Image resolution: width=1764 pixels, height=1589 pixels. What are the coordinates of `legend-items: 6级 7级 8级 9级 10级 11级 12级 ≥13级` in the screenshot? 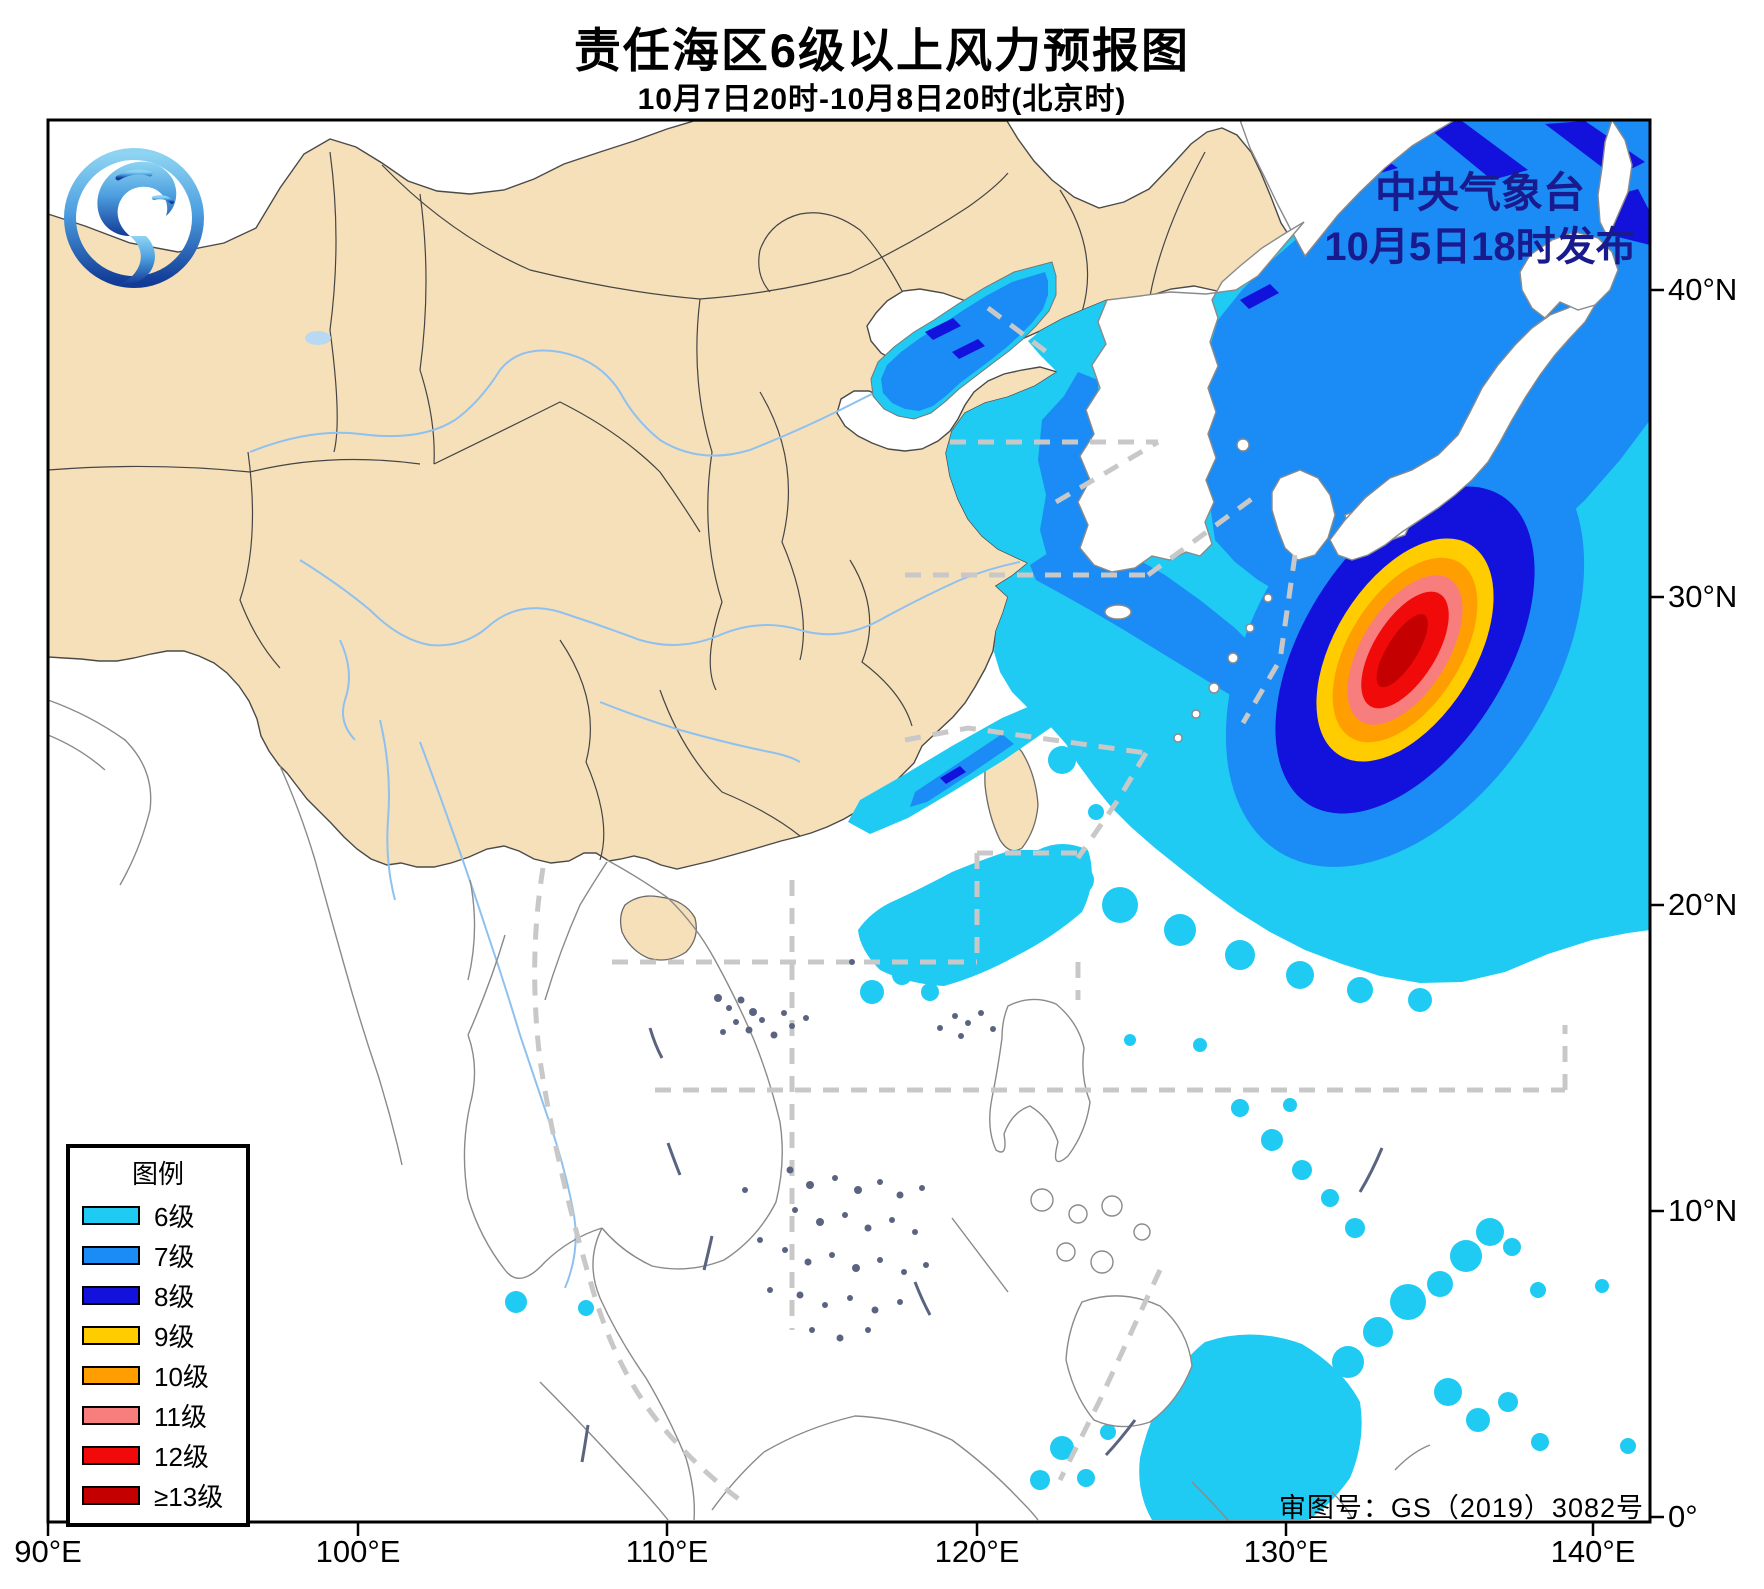 It's located at (158, 1355).